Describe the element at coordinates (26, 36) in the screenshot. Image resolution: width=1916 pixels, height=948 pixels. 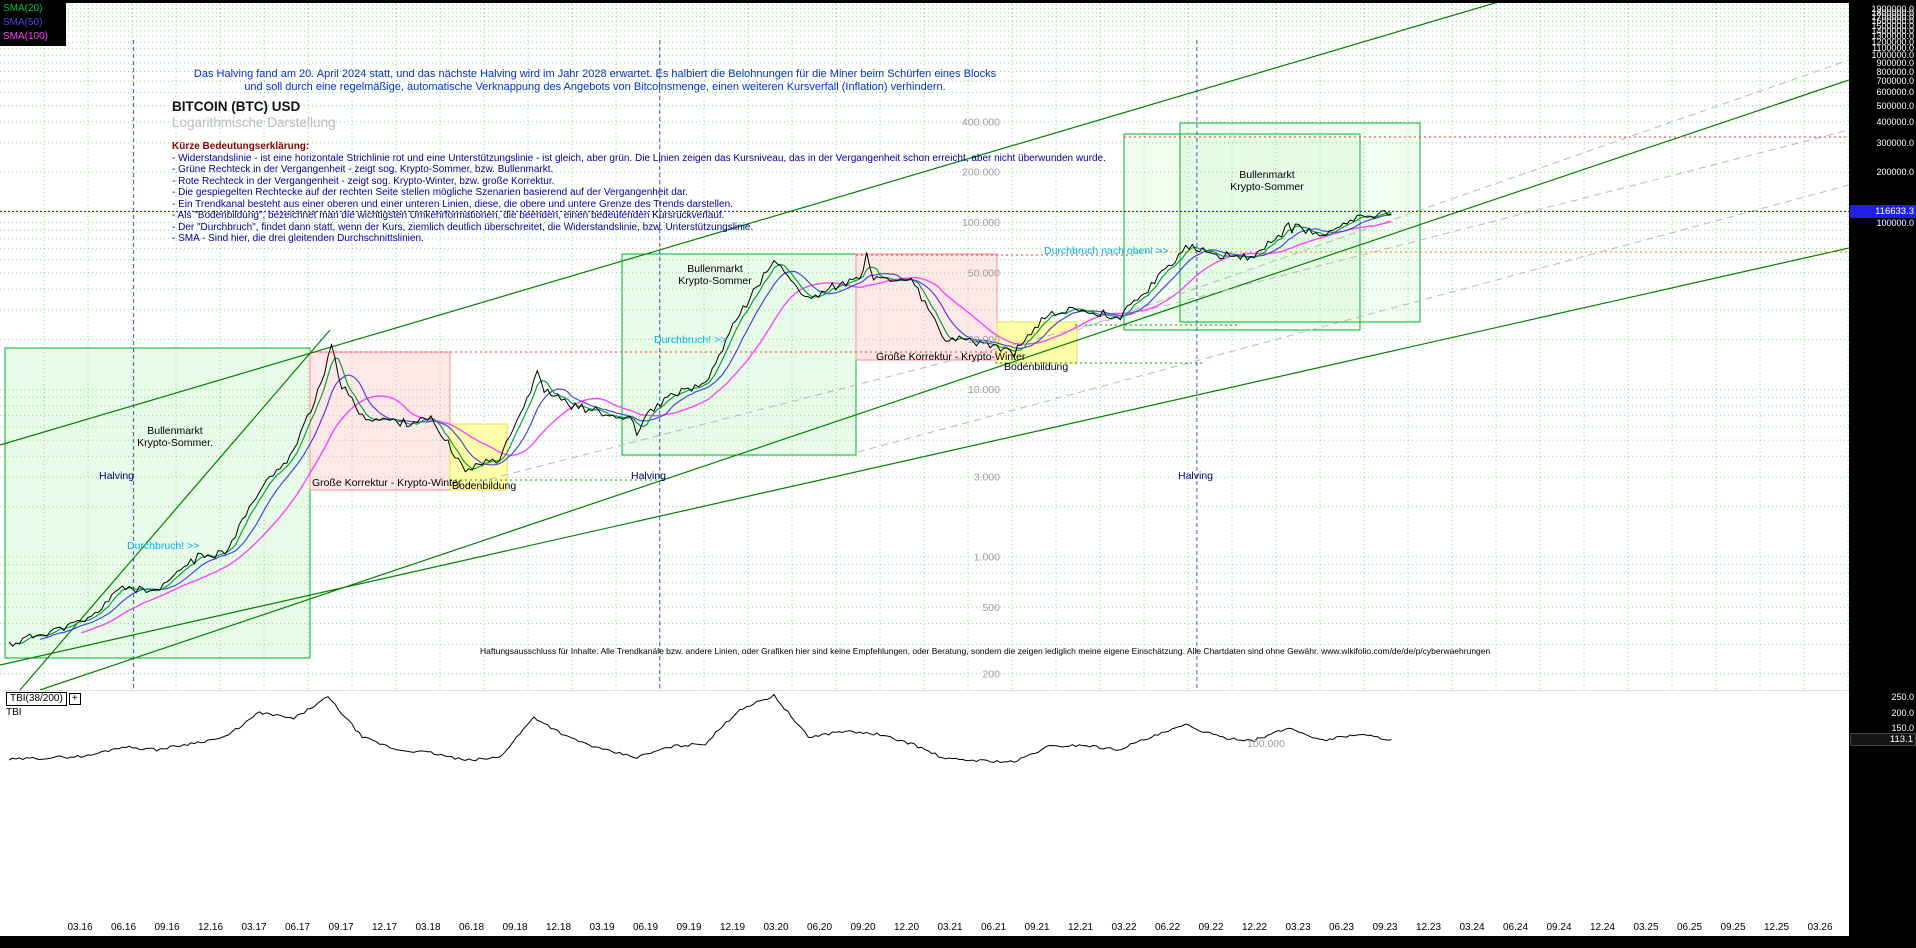
I see `legend-sma100-label: SMA(100)` at that location.